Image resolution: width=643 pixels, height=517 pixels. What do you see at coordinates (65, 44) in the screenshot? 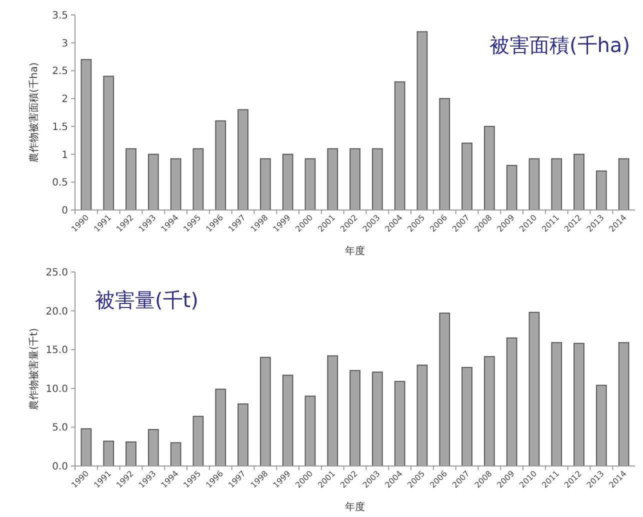
I see `y-tick-label: 3` at bounding box center [65, 44].